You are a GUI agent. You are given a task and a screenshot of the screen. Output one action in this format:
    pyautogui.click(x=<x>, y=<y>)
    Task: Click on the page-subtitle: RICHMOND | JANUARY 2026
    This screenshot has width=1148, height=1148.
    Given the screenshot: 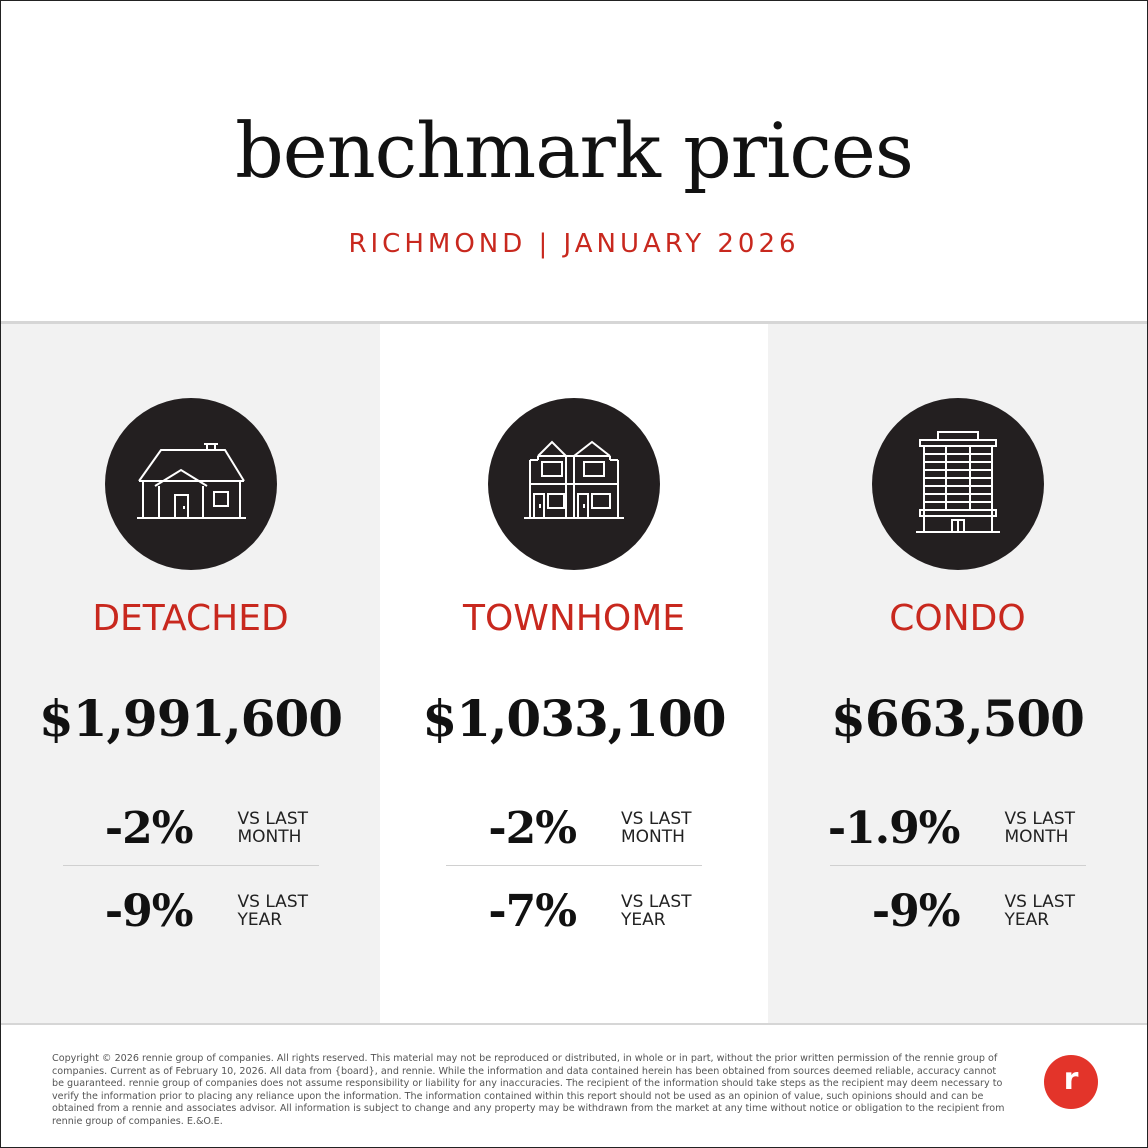 What is the action you would take?
    pyautogui.click(x=574, y=244)
    